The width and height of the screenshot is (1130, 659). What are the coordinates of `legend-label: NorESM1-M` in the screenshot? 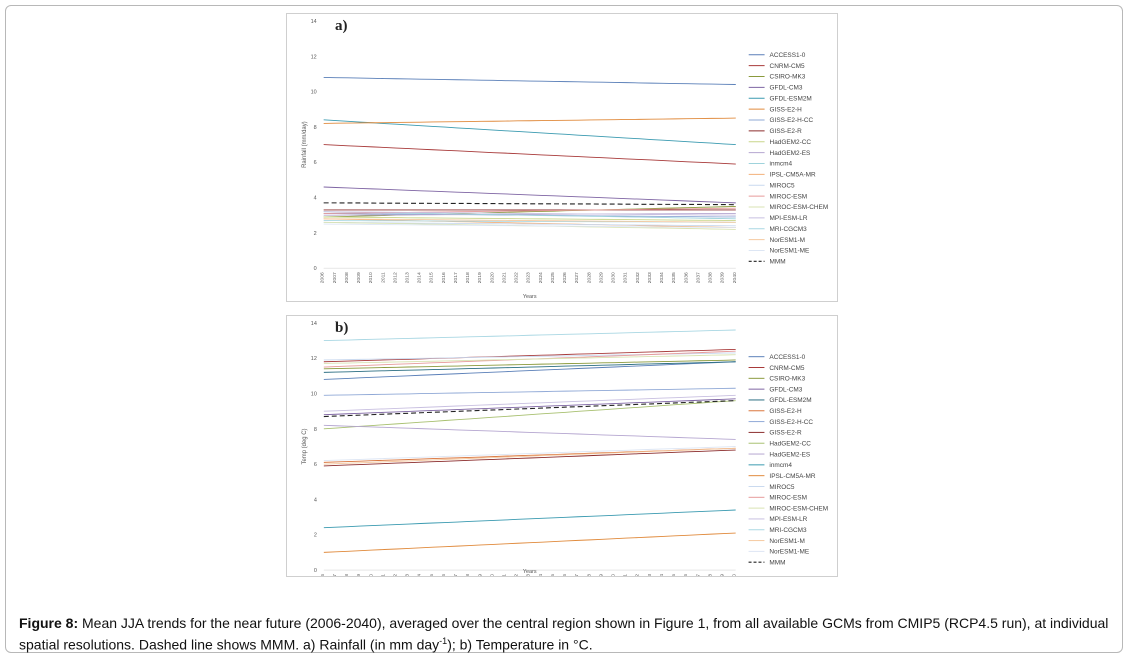 It's located at (786, 541).